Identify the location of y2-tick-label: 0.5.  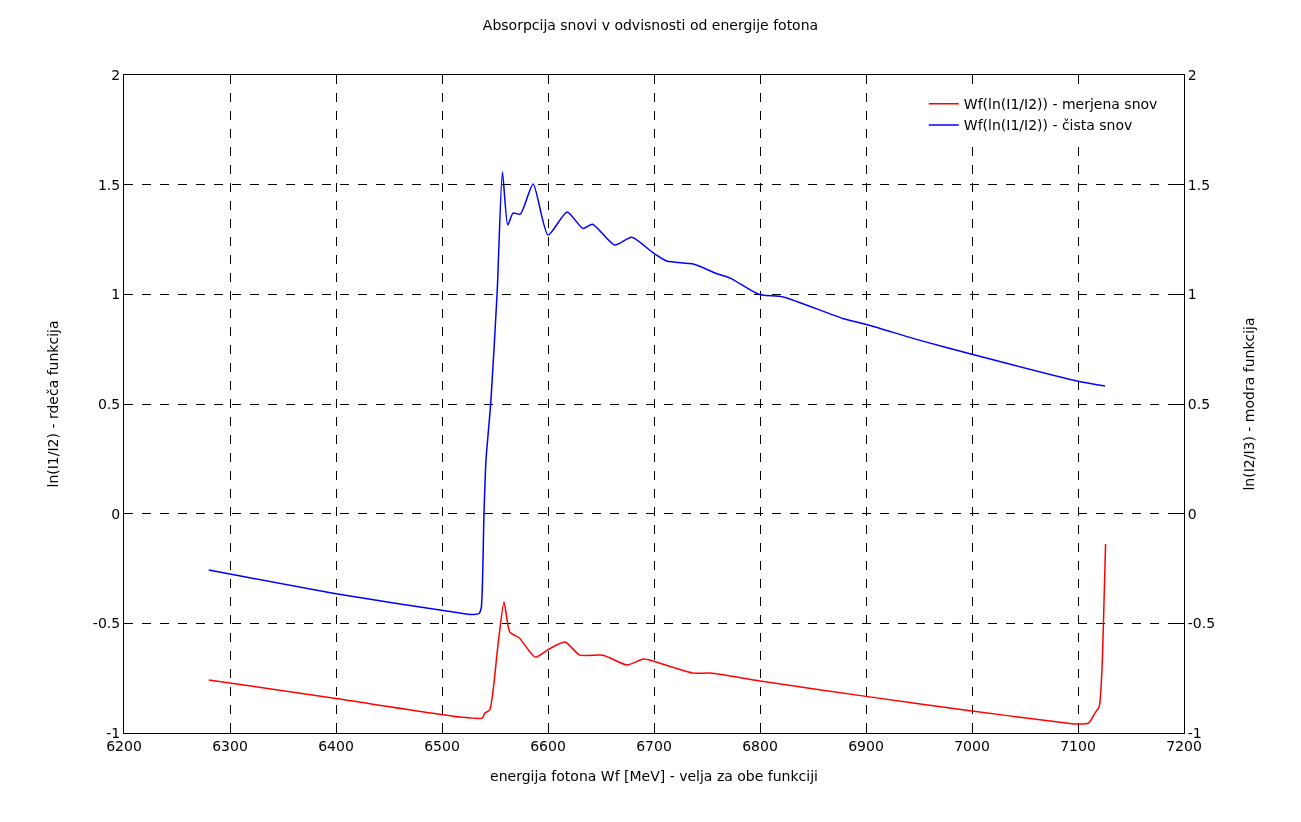
(1199, 403).